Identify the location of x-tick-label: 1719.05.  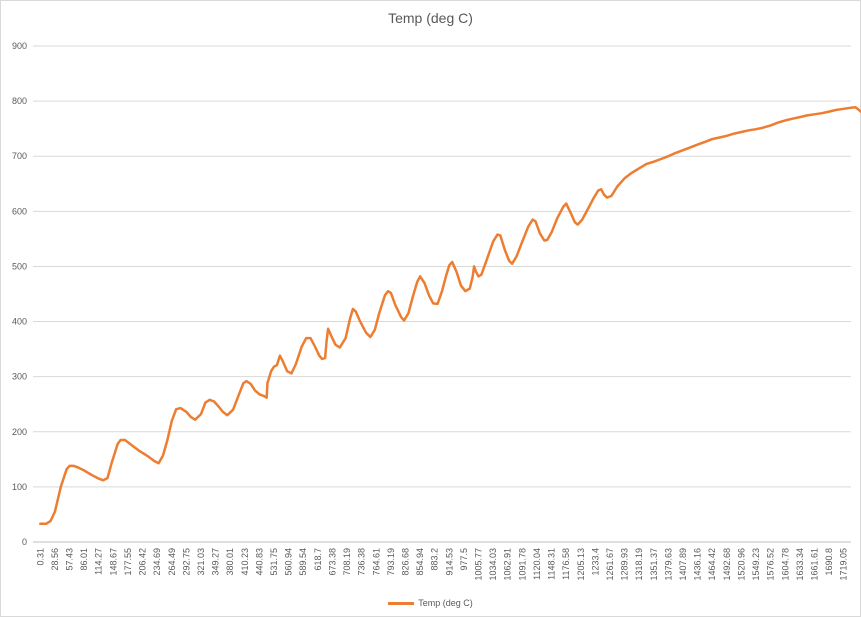
(844, 564).